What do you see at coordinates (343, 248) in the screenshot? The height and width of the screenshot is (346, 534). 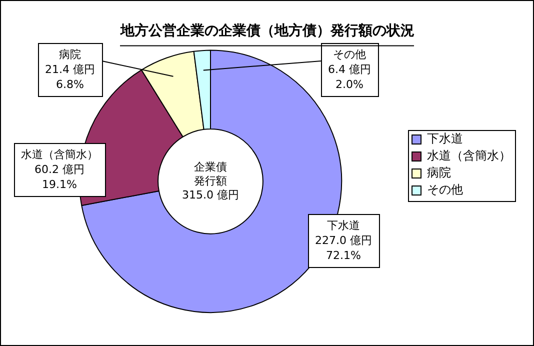 I see `data-label: 227.0 億円 72.1%` at bounding box center [343, 248].